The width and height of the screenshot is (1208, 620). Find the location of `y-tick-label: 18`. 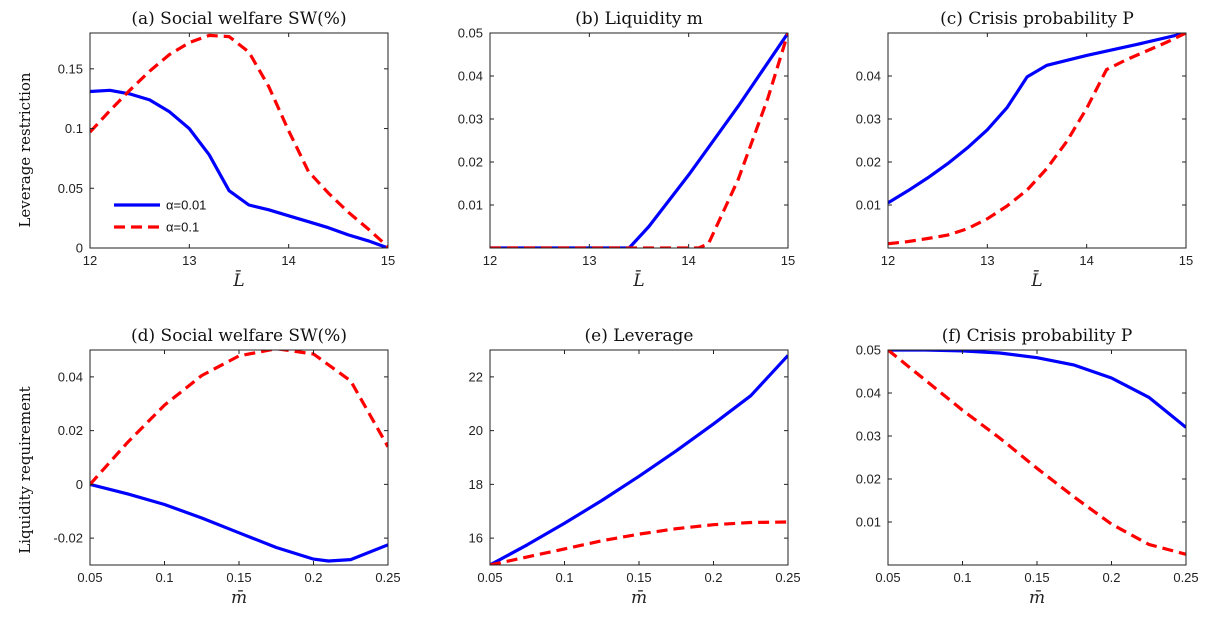

y-tick-label: 18 is located at coordinates (476, 484).